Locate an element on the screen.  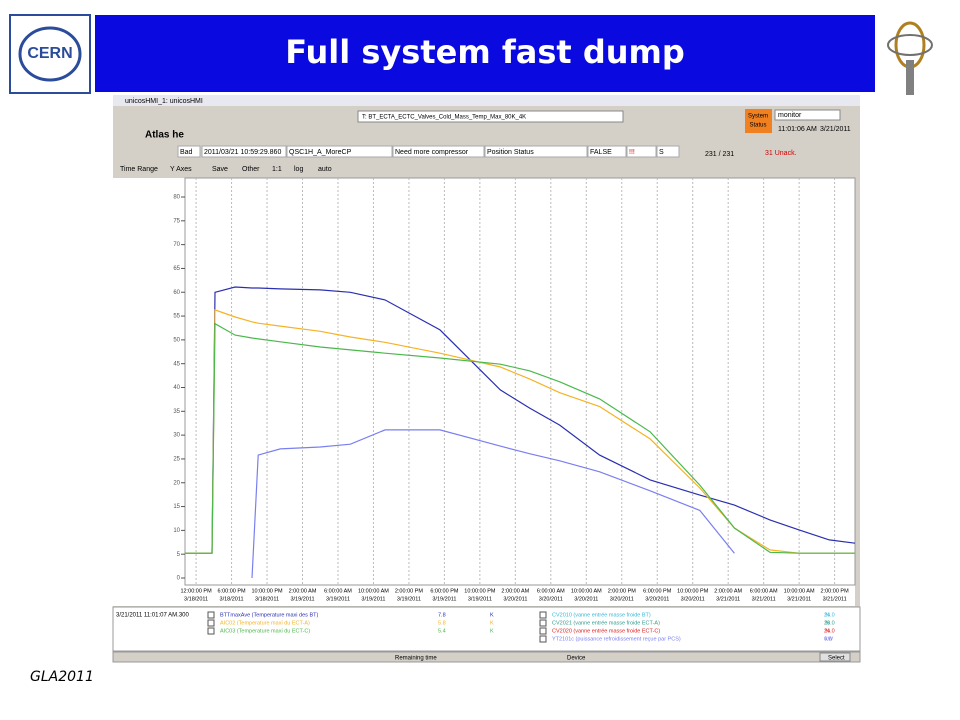
y-tick-label: 60 is located at coordinates (176, 293).